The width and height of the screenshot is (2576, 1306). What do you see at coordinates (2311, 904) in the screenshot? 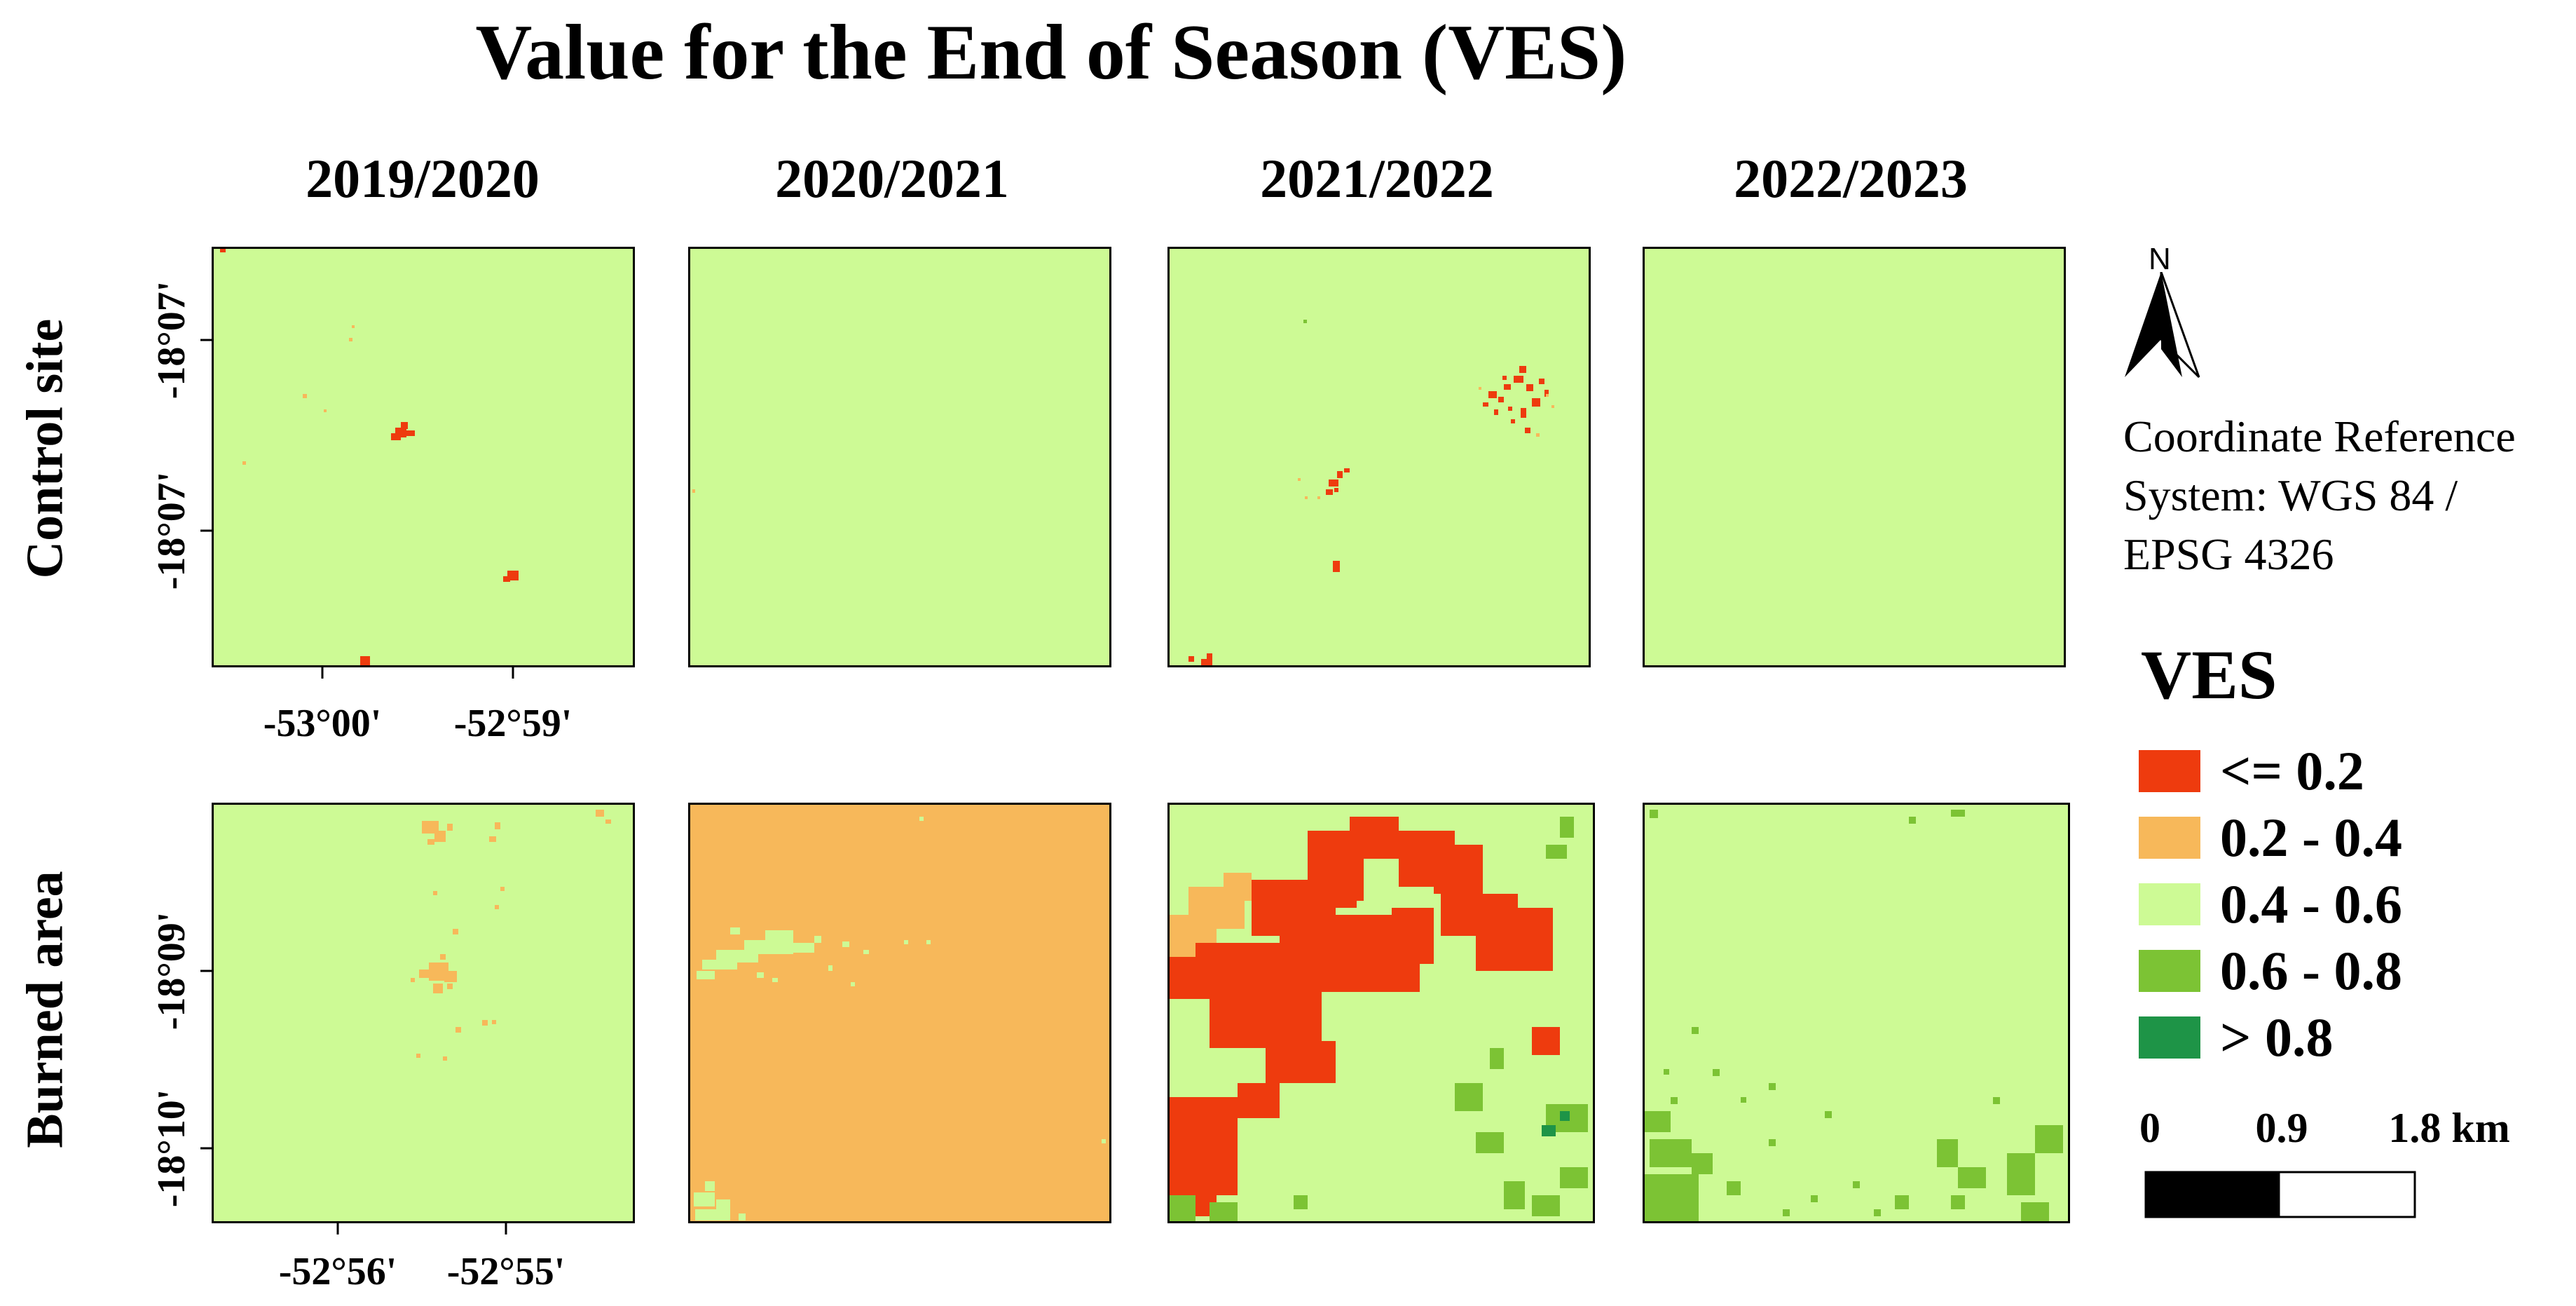
I see `legend-label: 0.4 - 0.6` at bounding box center [2311, 904].